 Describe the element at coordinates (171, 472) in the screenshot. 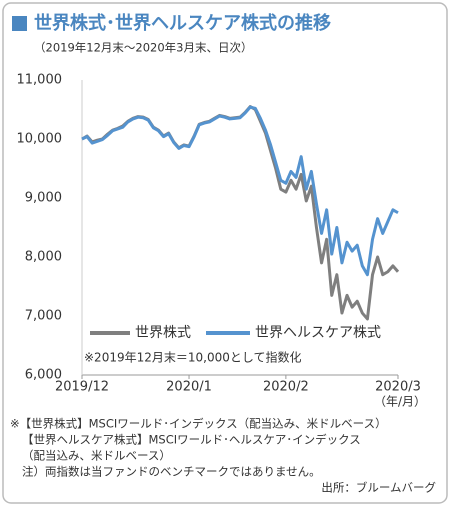

I see `footnote: 注）両指数は当ファンドのベンチマークではありません。` at that location.